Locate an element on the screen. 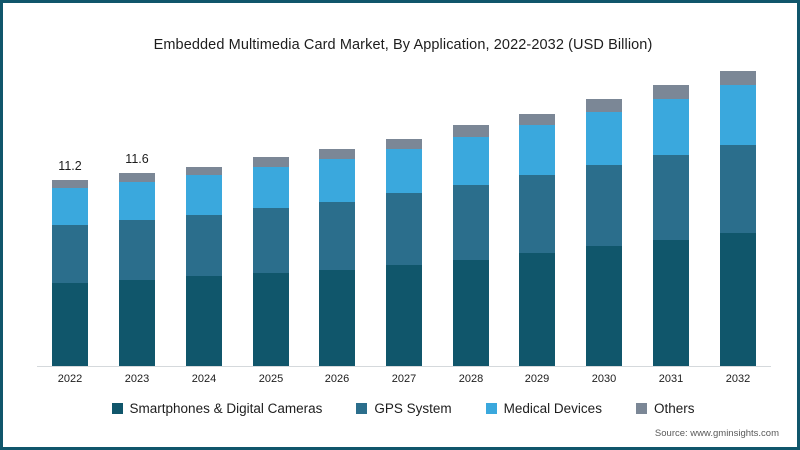 This screenshot has width=800, height=450. bar-segment-others-2022 is located at coordinates (70, 184).